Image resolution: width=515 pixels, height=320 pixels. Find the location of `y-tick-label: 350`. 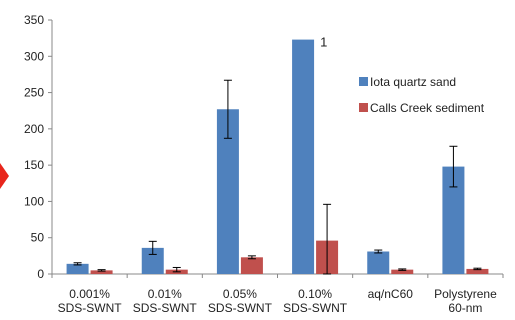

y-tick-label: 350 is located at coordinates (34, 20).